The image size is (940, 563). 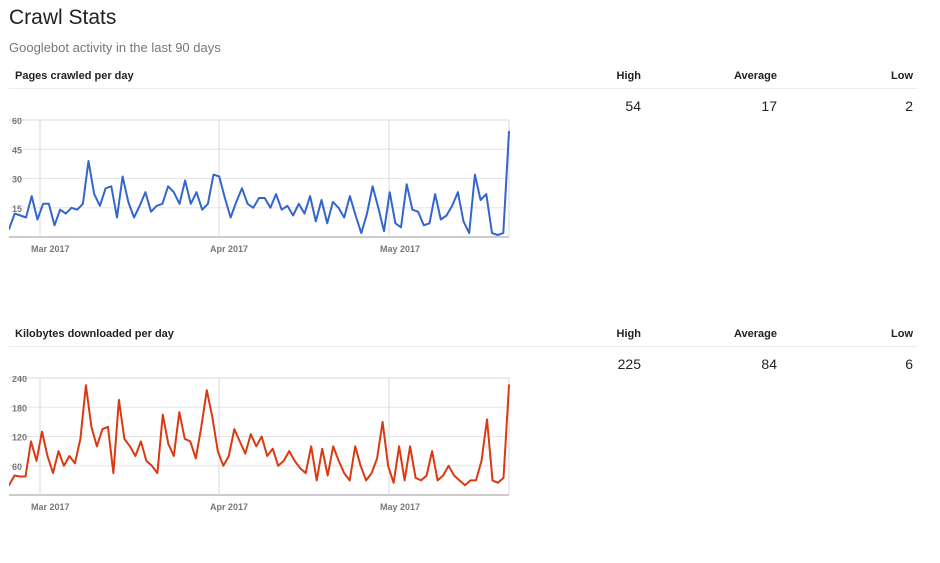 What do you see at coordinates (115, 47) in the screenshot?
I see `page-subtitle: Googlebot activity in the last 90 days` at bounding box center [115, 47].